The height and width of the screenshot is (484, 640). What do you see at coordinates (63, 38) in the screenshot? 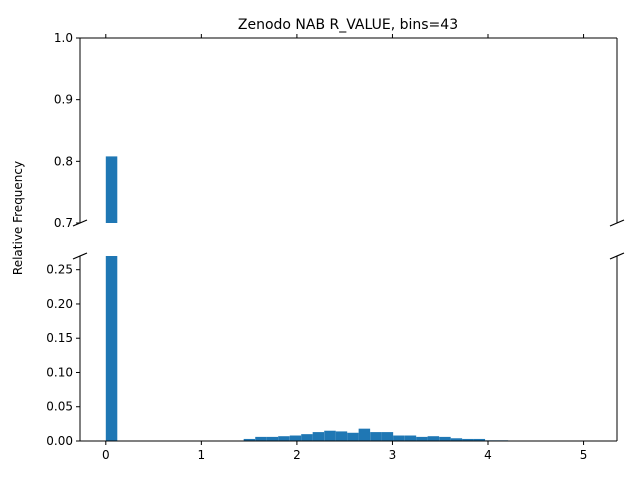
I see `upper-y-tick-label: 1.0` at bounding box center [63, 38].